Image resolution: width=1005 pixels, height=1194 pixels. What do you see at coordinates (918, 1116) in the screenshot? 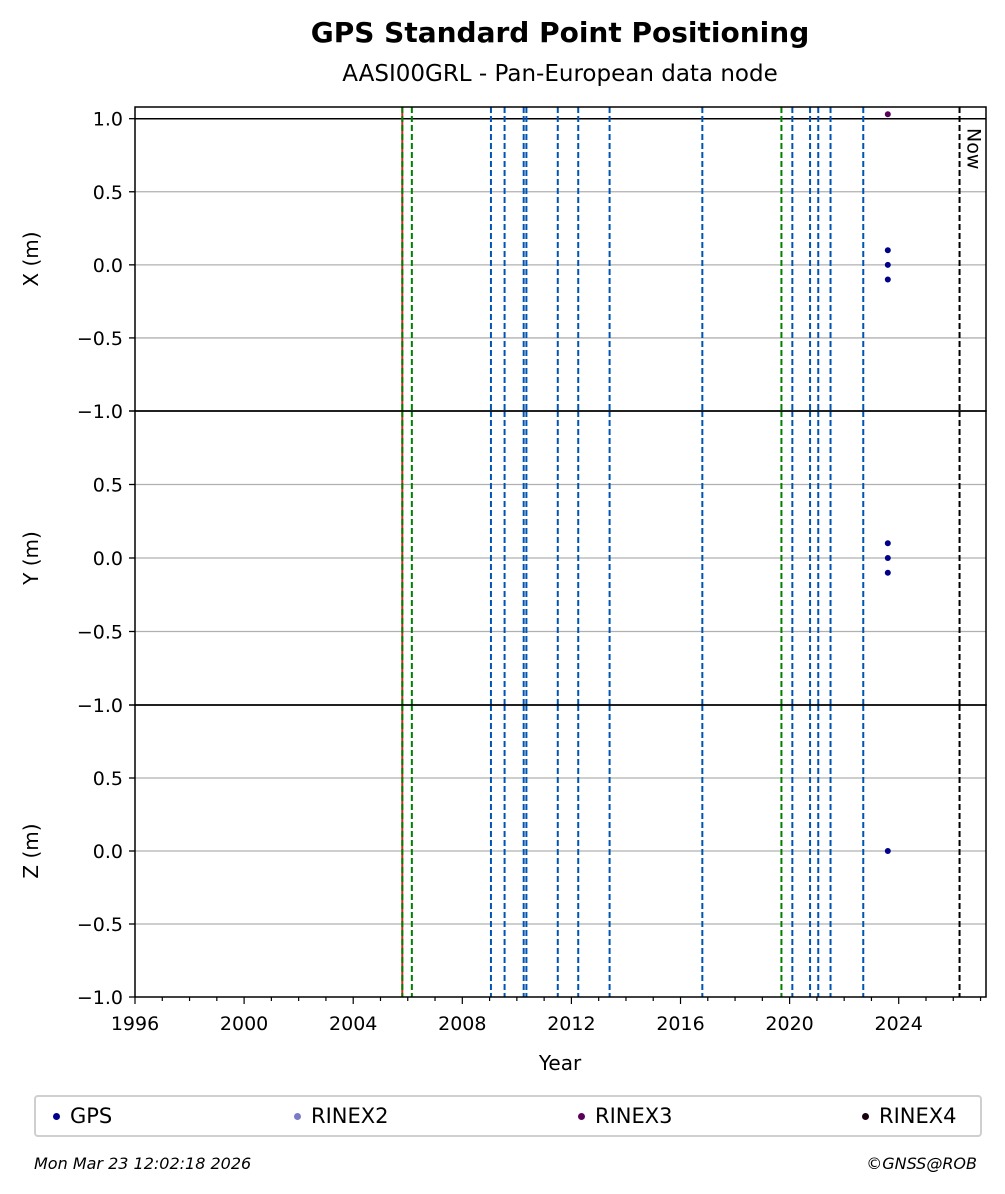
I see `legend-label-rinex4: RINEX4` at bounding box center [918, 1116].